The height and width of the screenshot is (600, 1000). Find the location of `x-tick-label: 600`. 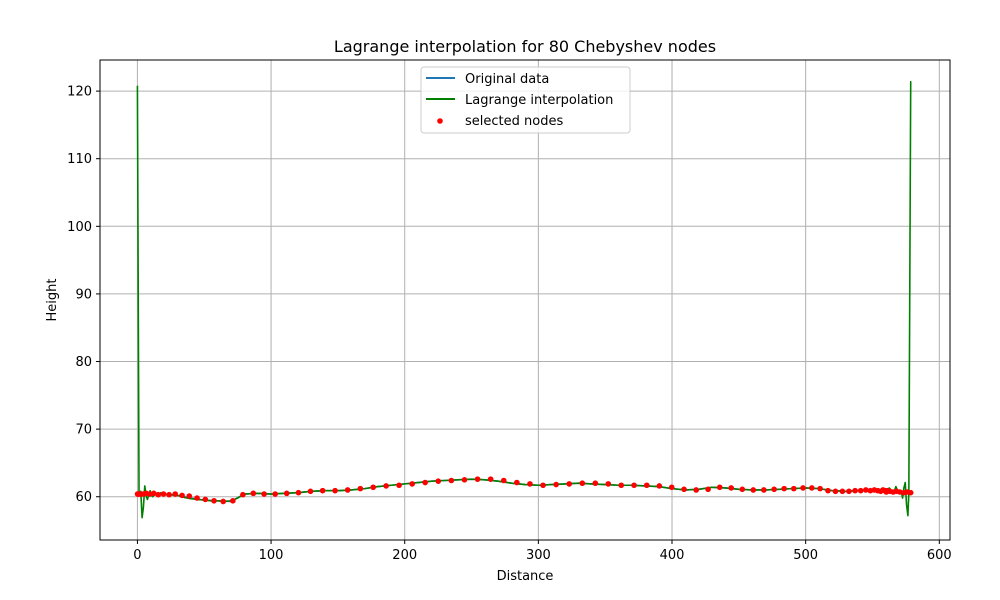

x-tick-label: 600 is located at coordinates (939, 555).